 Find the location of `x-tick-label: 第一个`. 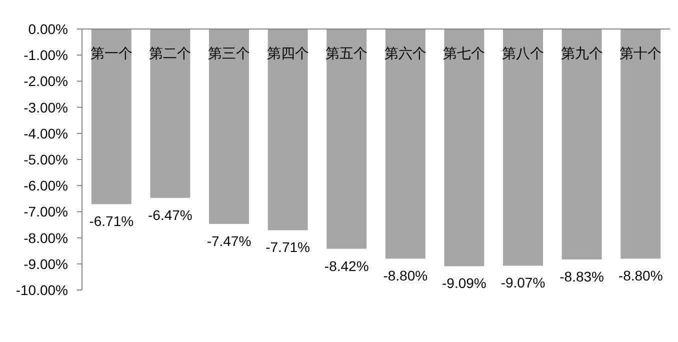

x-tick-label: 第一个 is located at coordinates (111, 53).